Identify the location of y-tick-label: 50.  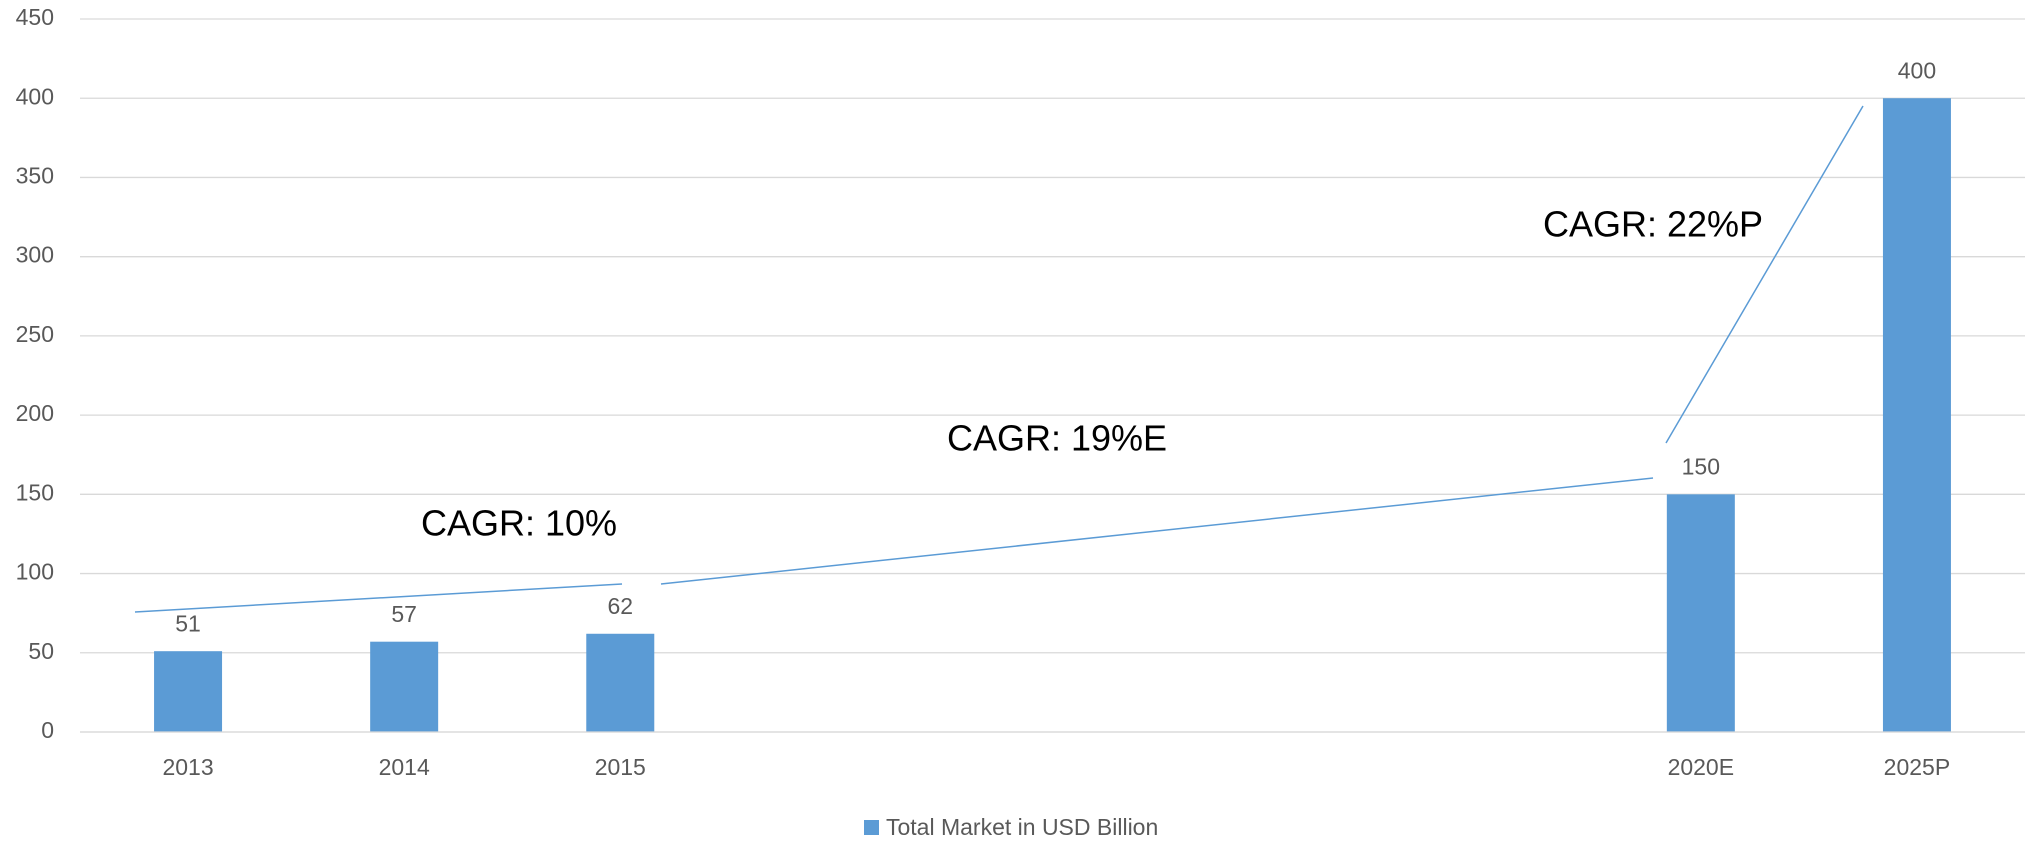
(41, 651).